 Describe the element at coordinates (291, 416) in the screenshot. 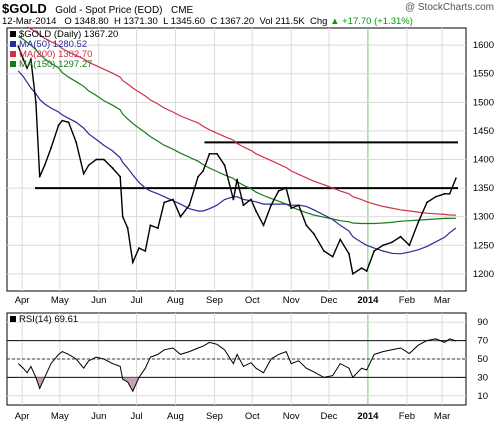

I see `rsi-x-tick-label: Nov` at that location.